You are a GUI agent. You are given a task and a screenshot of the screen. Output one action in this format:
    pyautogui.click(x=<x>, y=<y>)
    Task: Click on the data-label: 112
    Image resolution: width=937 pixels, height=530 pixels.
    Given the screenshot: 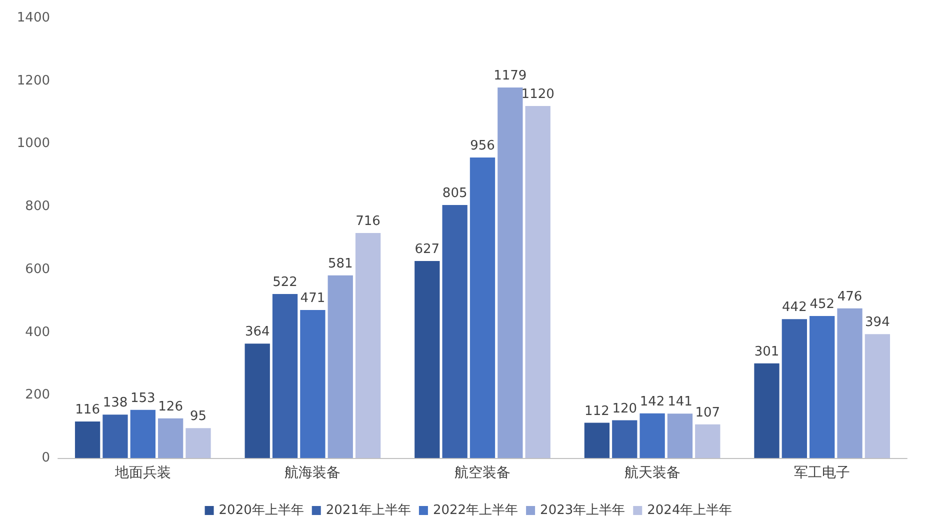 What is the action you would take?
    pyautogui.click(x=597, y=411)
    